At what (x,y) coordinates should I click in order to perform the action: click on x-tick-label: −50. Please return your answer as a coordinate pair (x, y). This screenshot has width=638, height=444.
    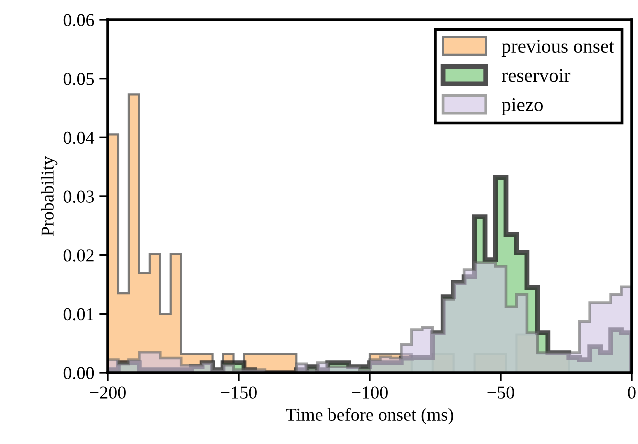
    Looking at the image, I should click on (501, 392).